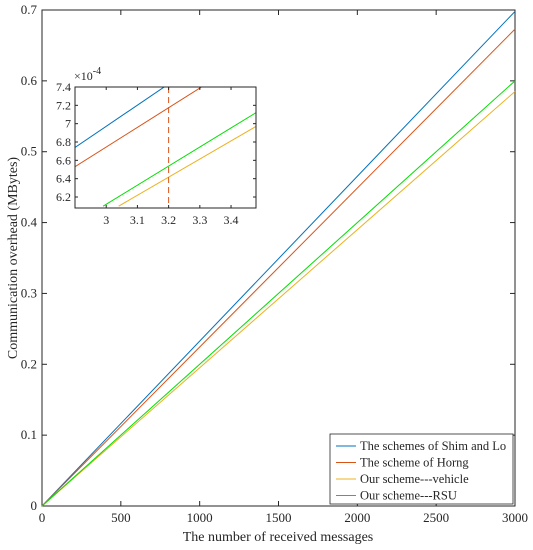  Describe the element at coordinates (63, 197) in the screenshot. I see `inset-y-tick-label: 6.2` at that location.